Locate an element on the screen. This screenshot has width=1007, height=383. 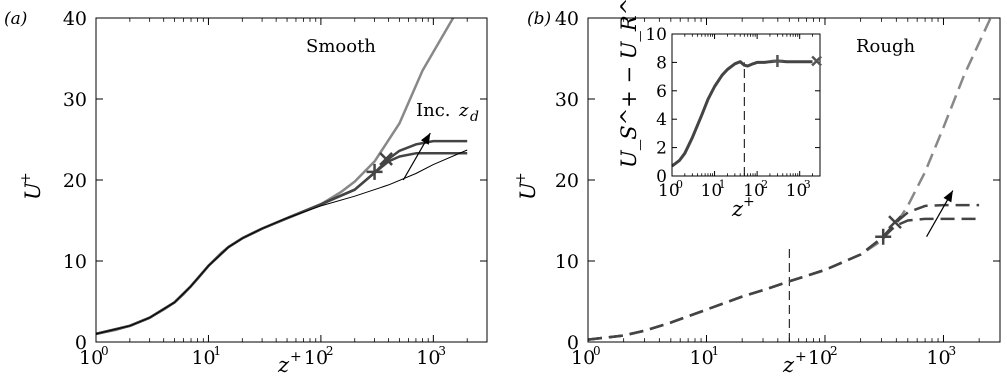
b-inset-y-tick-label: 8 is located at coordinates (661, 63).